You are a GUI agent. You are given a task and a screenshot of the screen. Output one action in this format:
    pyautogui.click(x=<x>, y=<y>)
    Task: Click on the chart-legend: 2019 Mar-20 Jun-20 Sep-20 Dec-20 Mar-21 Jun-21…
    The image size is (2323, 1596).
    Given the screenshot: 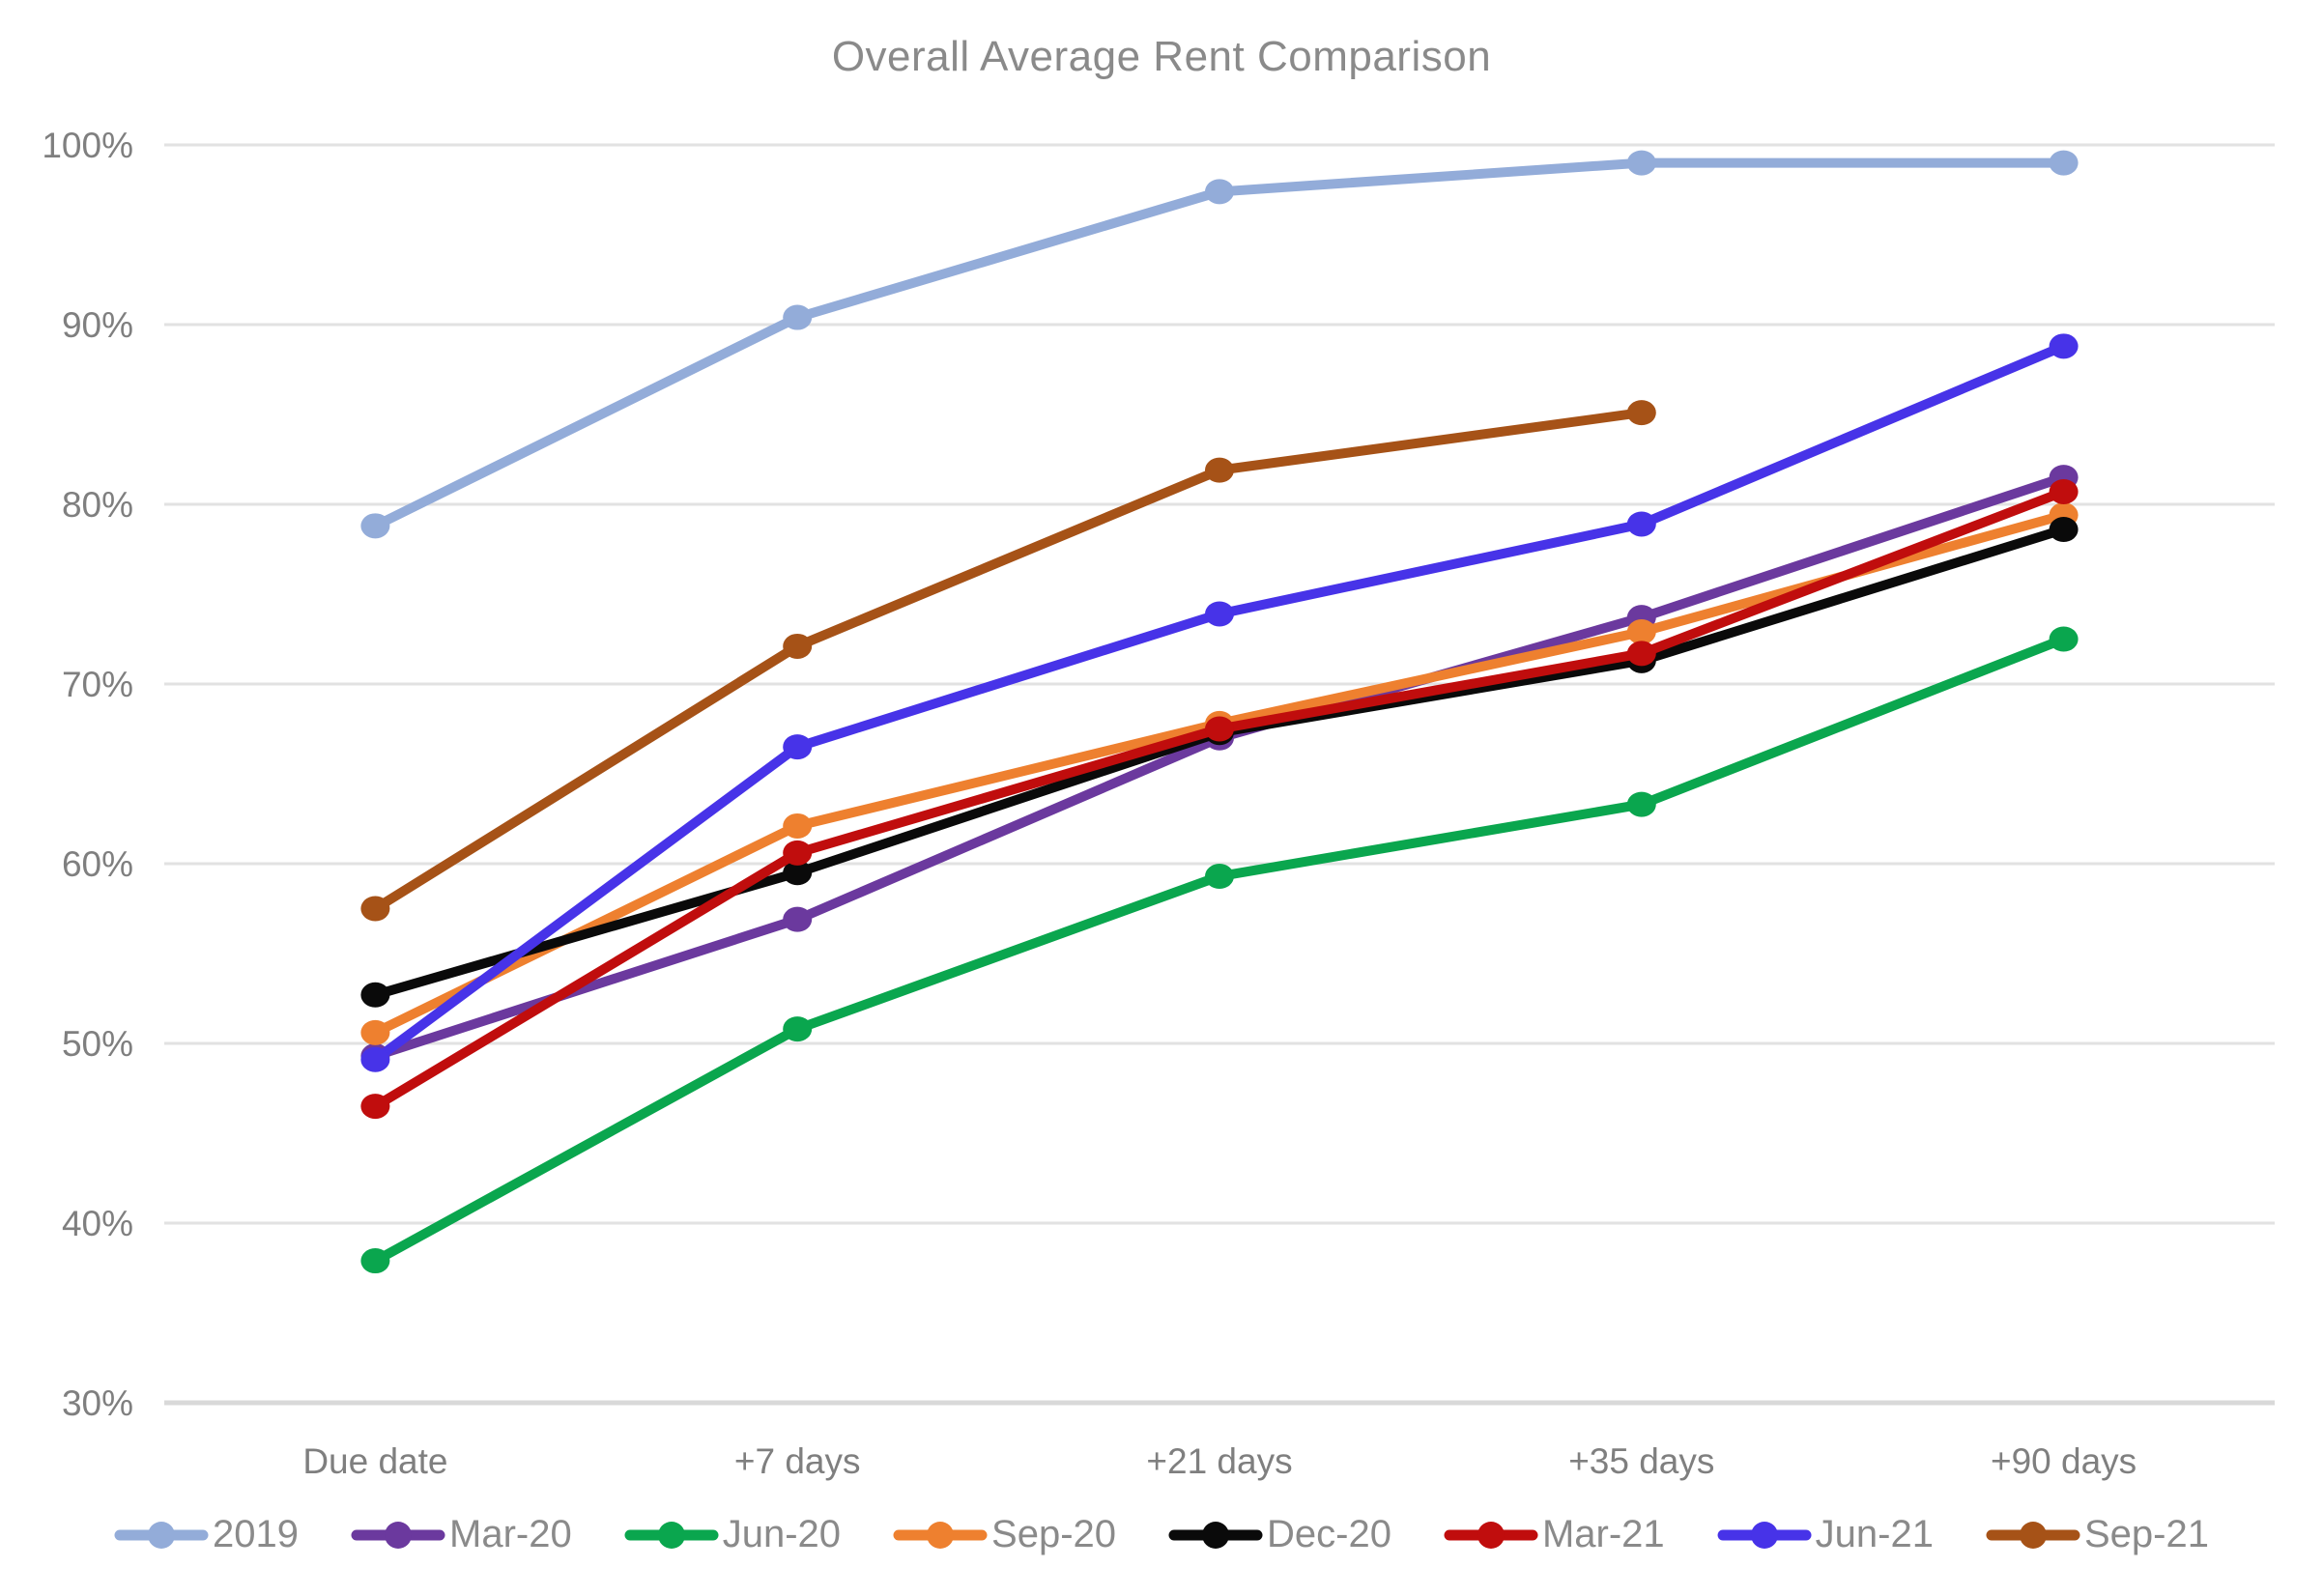 What is the action you would take?
    pyautogui.click(x=1161, y=1535)
    